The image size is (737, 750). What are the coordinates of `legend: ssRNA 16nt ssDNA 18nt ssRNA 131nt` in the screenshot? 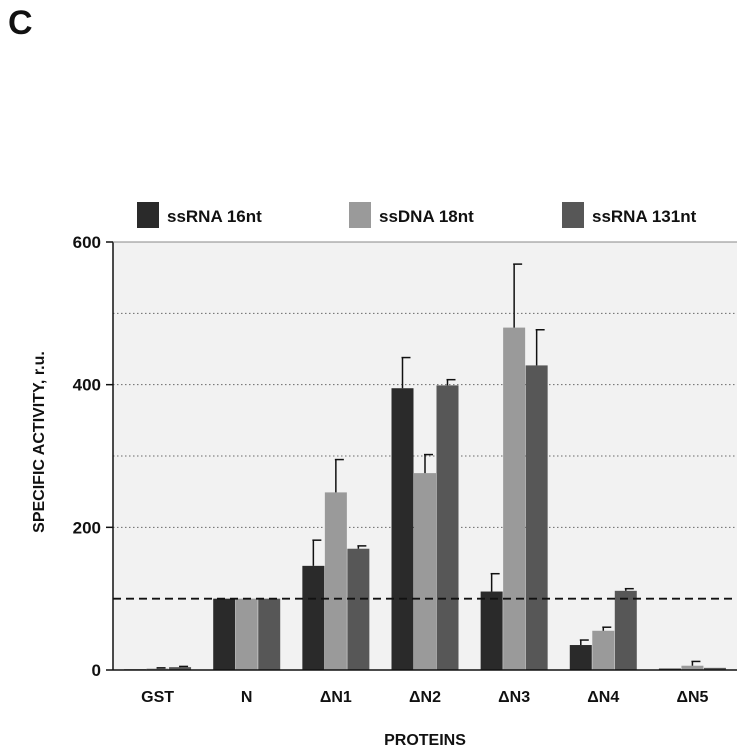 It's located at (417, 215).